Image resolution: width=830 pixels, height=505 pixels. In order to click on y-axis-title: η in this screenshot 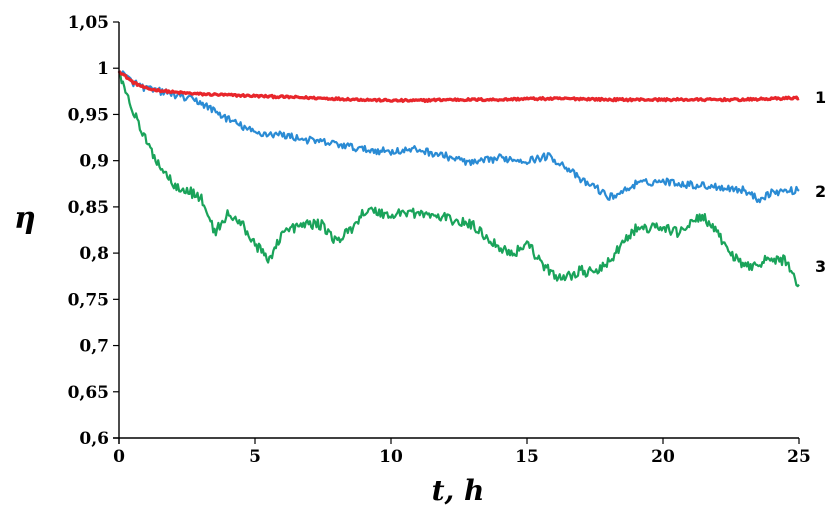, I will do `click(25, 218)`.